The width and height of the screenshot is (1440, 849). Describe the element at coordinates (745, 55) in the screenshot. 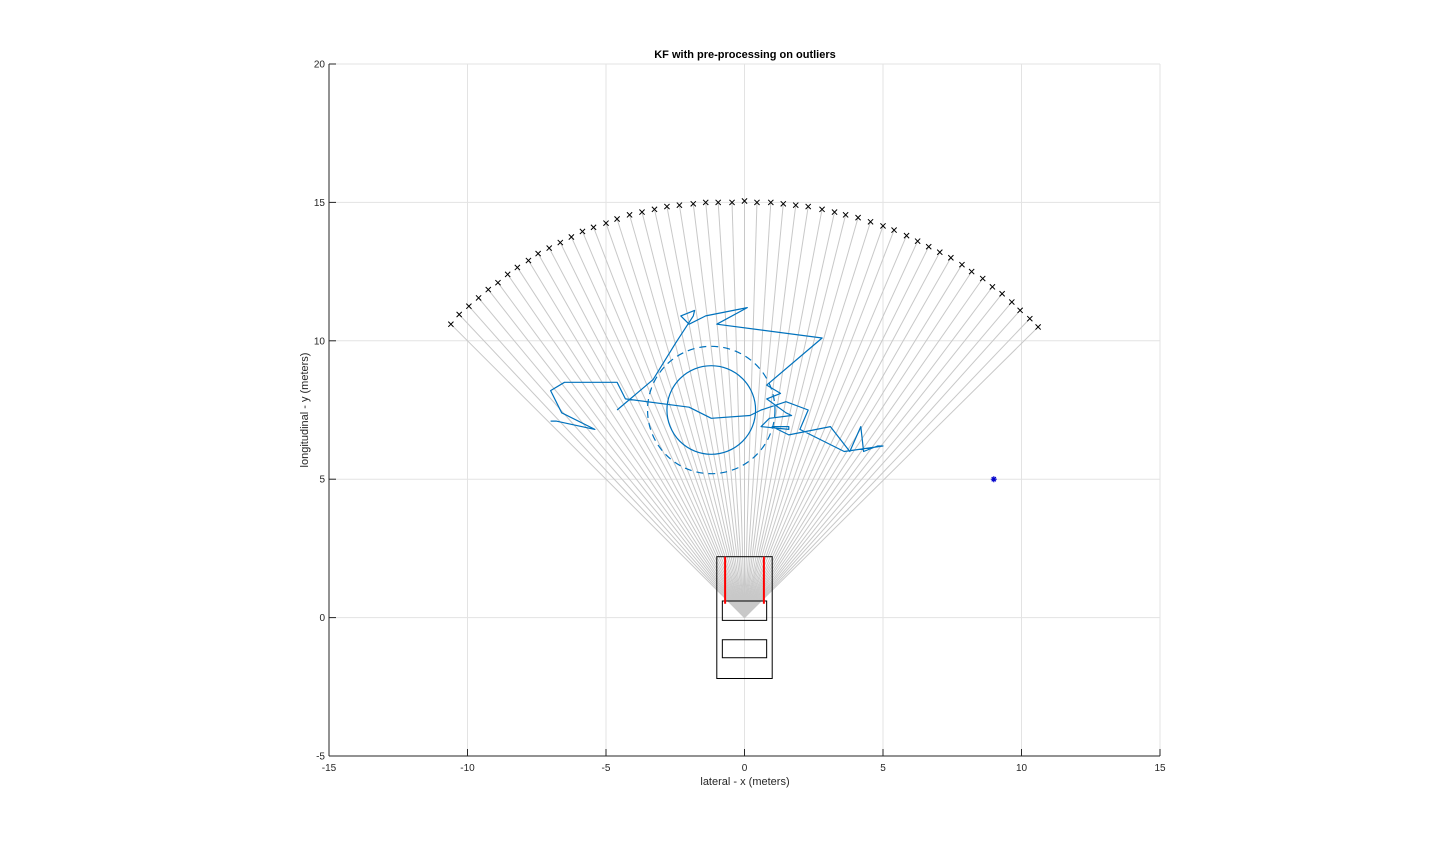

I see `chart-title: KF with pre-processing on outliers` at that location.